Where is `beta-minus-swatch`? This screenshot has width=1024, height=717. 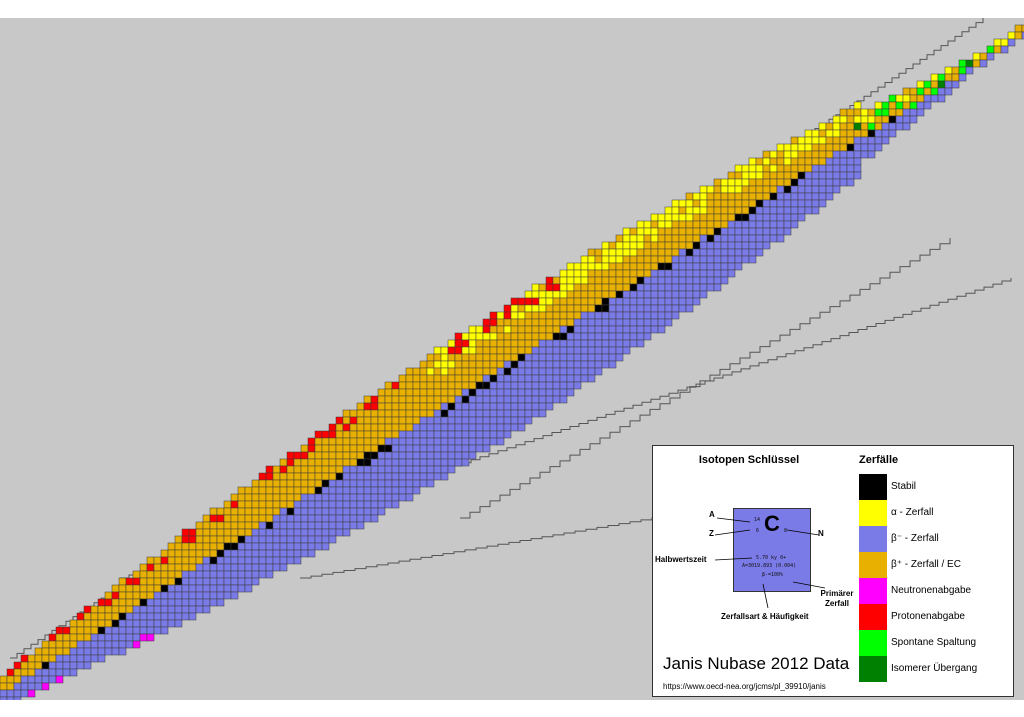 beta-minus-swatch is located at coordinates (873, 539).